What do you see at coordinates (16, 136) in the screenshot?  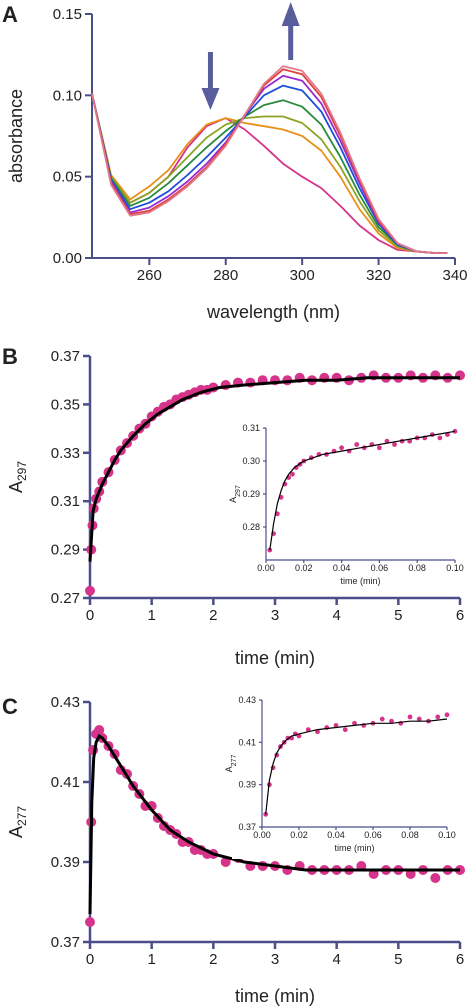 I see `y-axis-title: absorbance` at bounding box center [16, 136].